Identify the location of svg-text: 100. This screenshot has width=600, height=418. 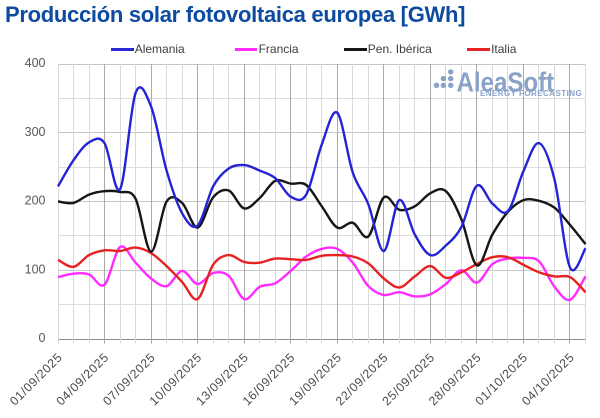
(35, 269).